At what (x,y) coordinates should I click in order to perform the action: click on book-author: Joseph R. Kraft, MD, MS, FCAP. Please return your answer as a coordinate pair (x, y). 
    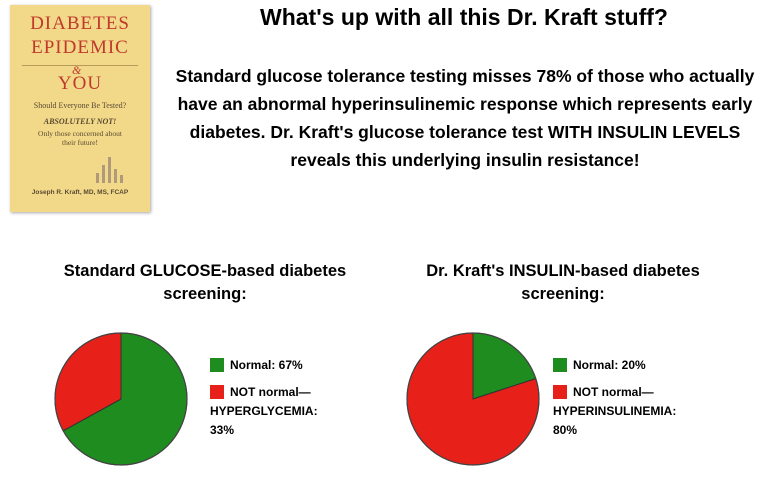
    Looking at the image, I should click on (80, 192).